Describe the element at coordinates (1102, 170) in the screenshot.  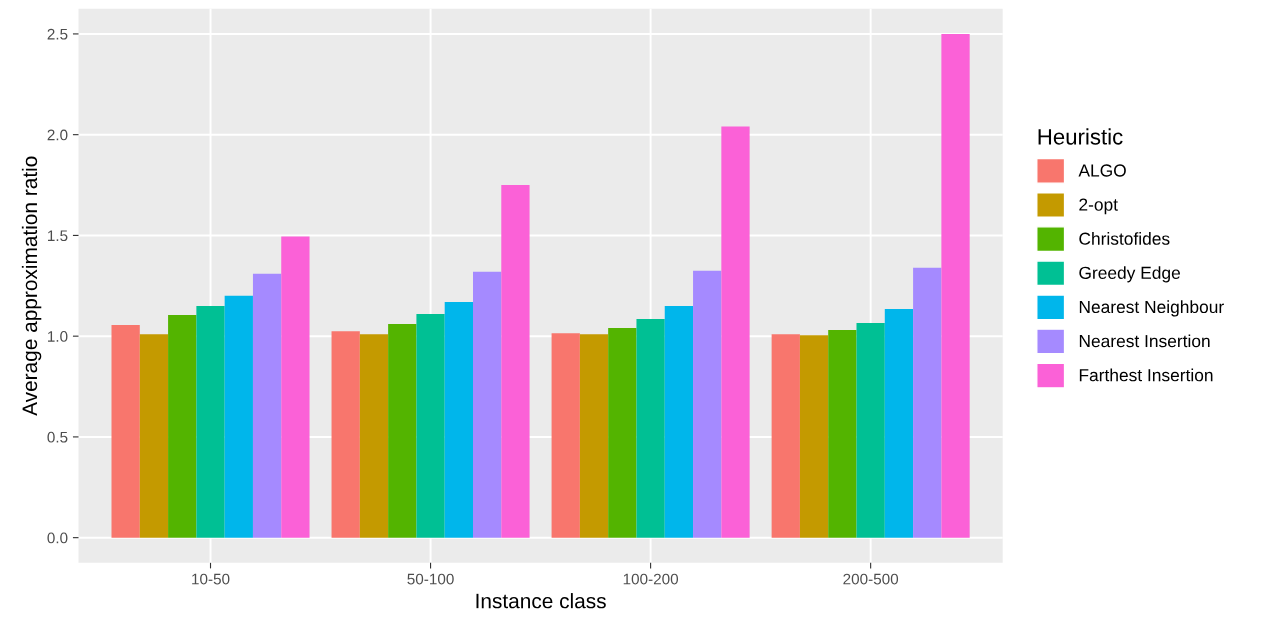
I see `legend-label: ALGO` at that location.